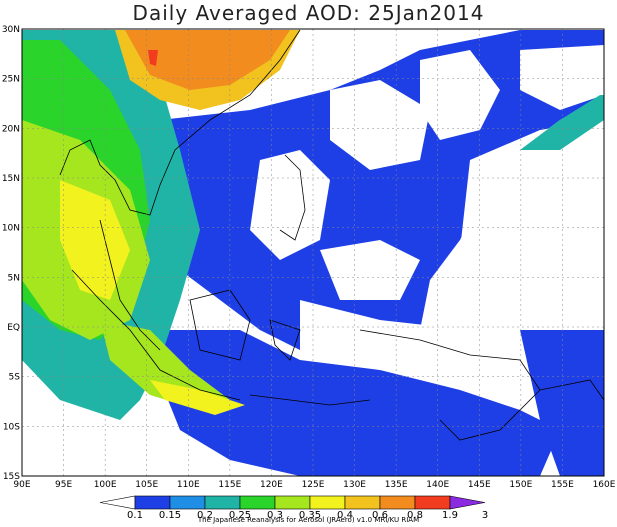 This screenshot has width=617, height=527. I want to click on map-title: Daily Averaged AOD: 25Jan2014, so click(308, 13).